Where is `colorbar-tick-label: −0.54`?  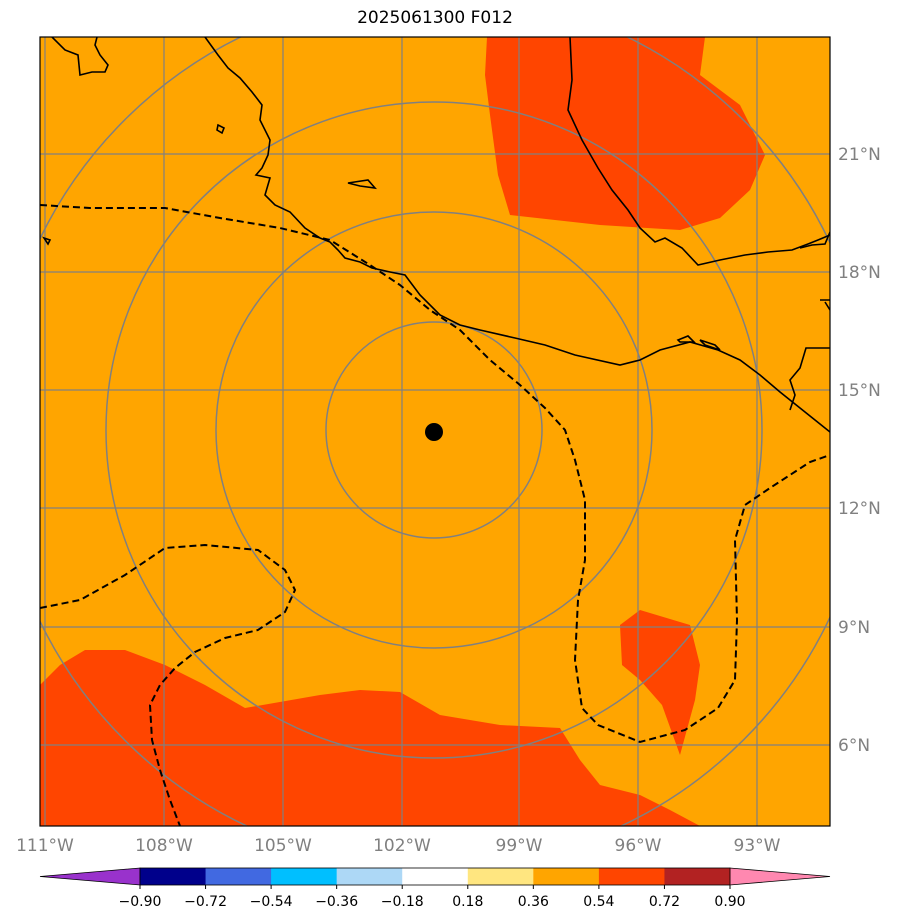 colorbar-tick-label: −0.54 is located at coordinates (271, 902).